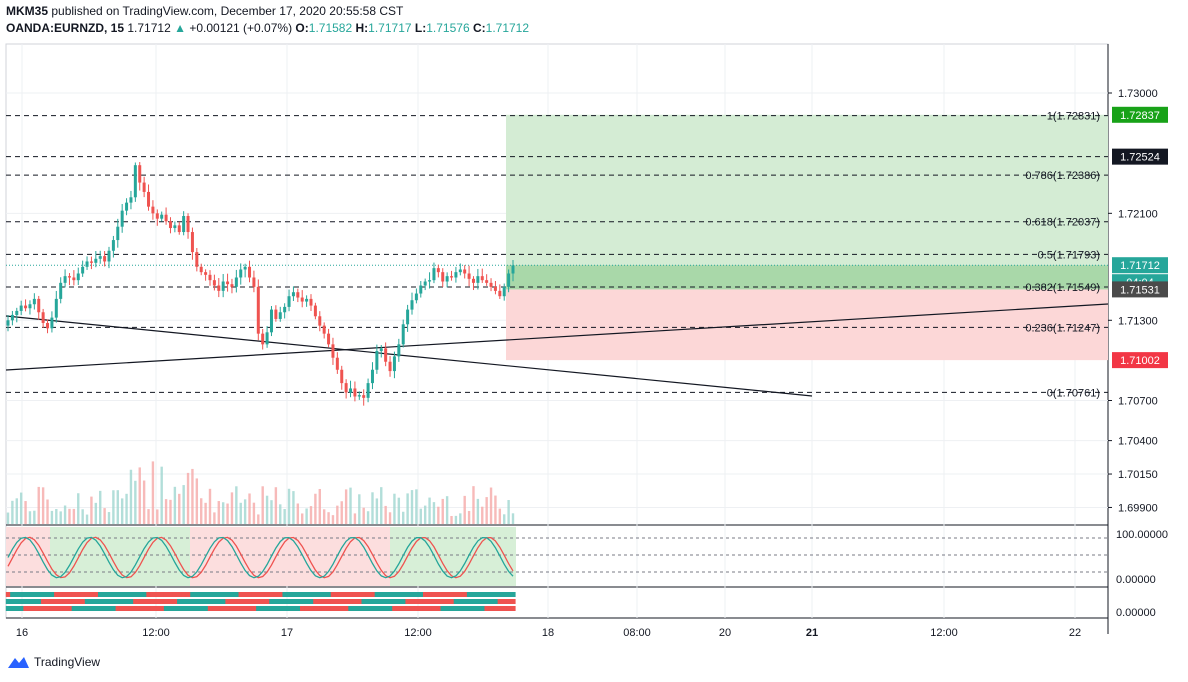  What do you see at coordinates (448, 28) in the screenshot?
I see `low-value: 1.71576` at bounding box center [448, 28].